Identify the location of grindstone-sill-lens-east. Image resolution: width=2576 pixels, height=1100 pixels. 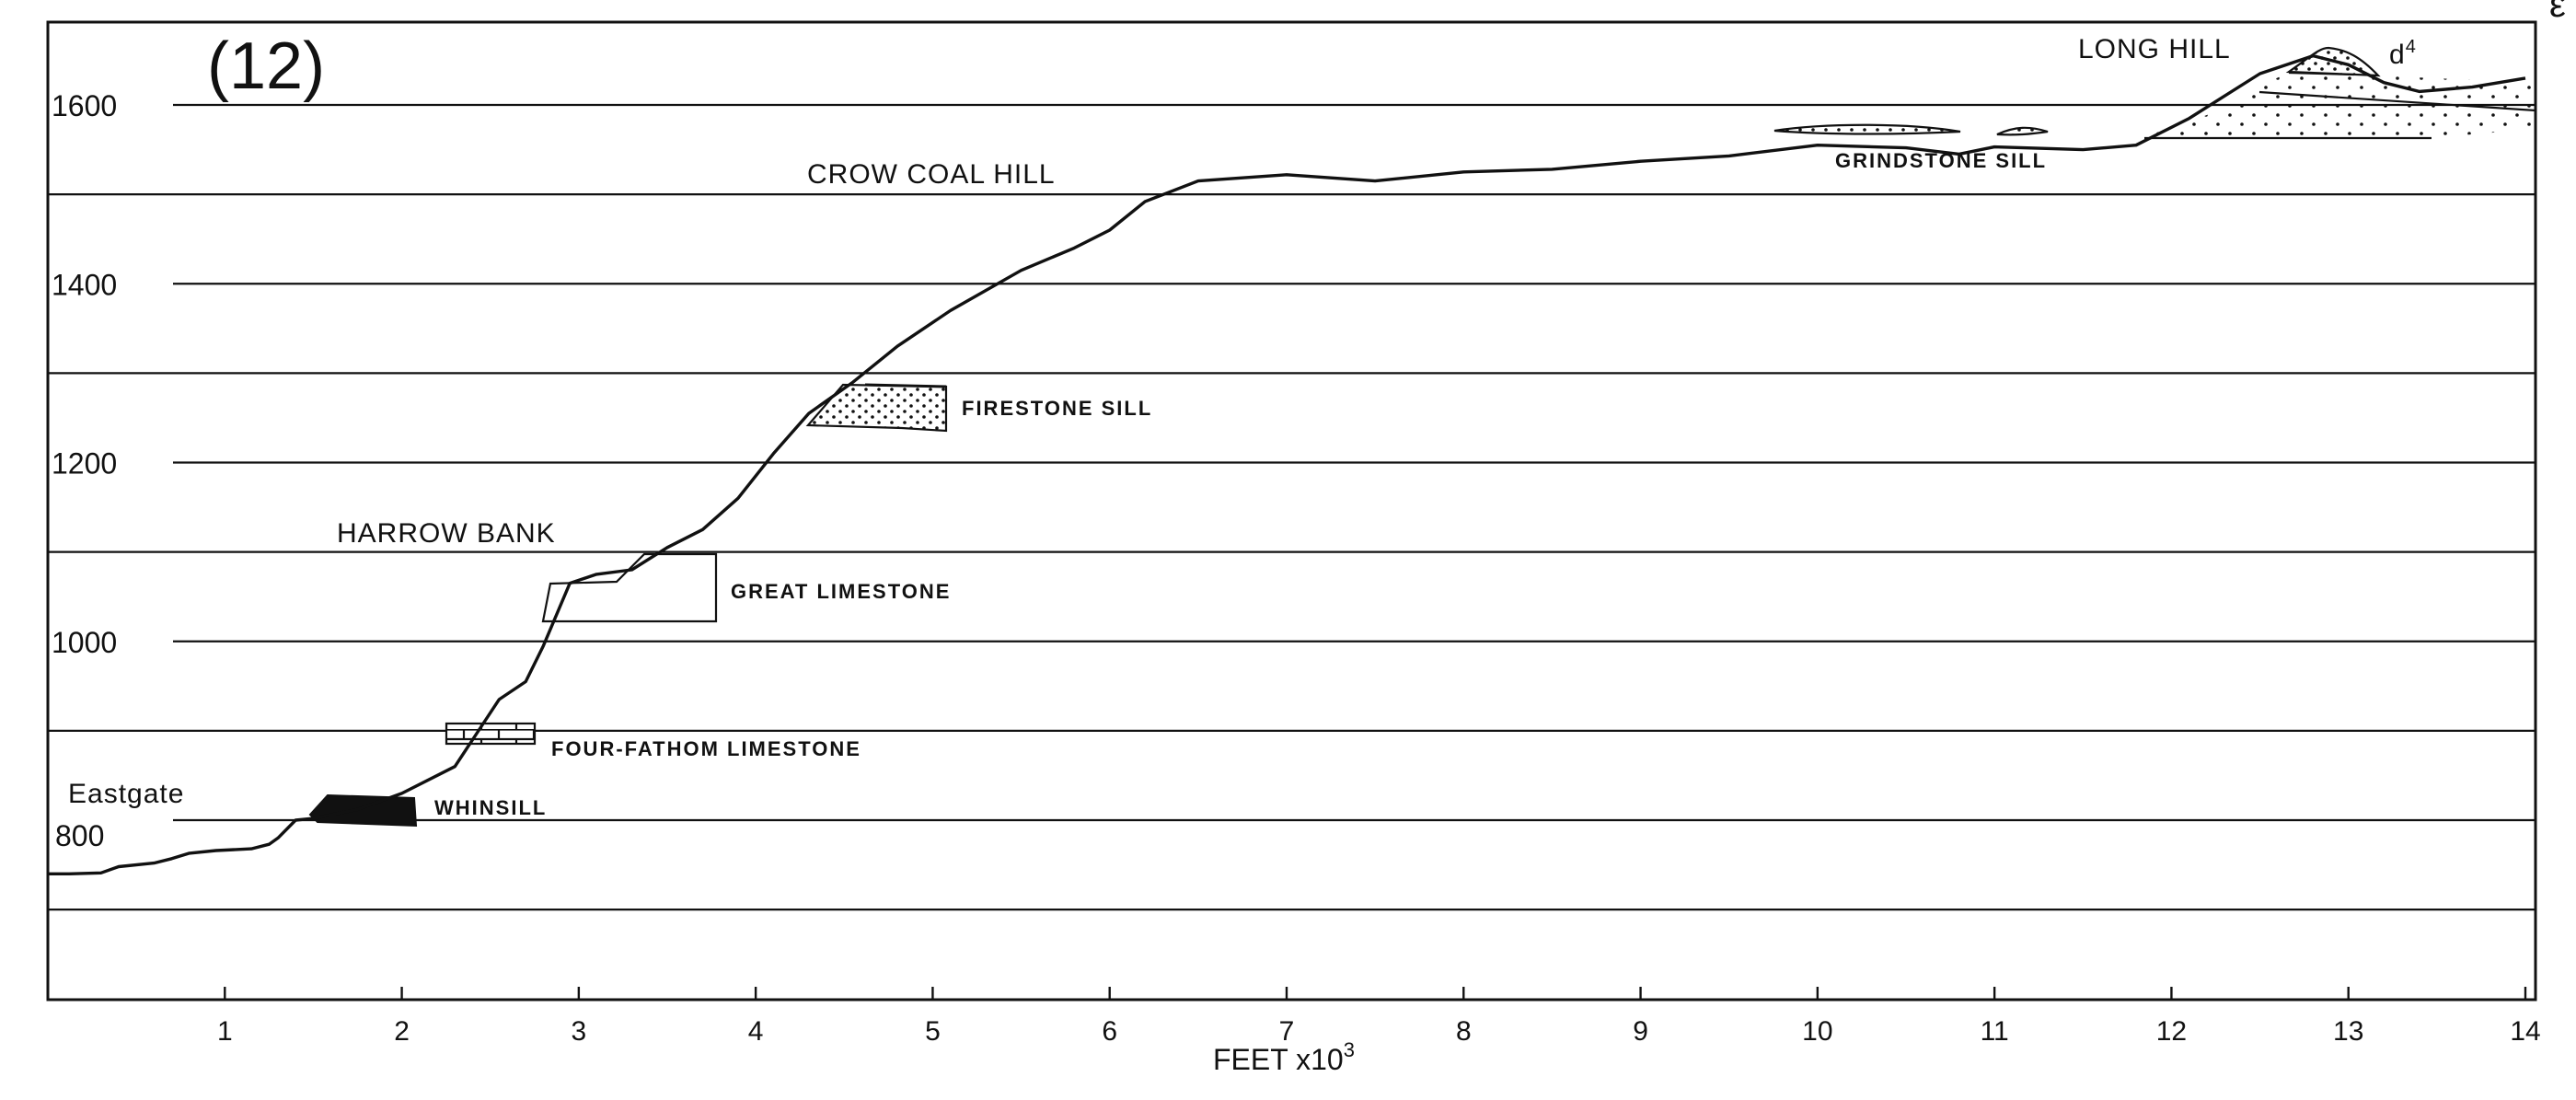
(2023, 131).